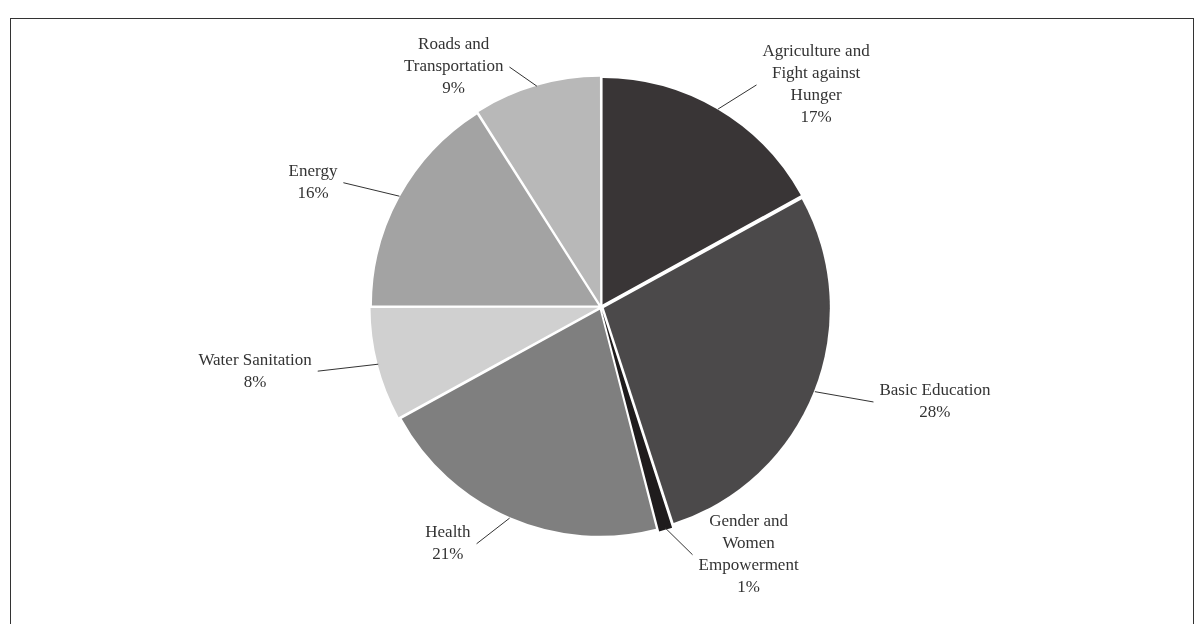 The image size is (1202, 624). Describe the element at coordinates (748, 587) in the screenshot. I see `data-label: 1%` at that location.